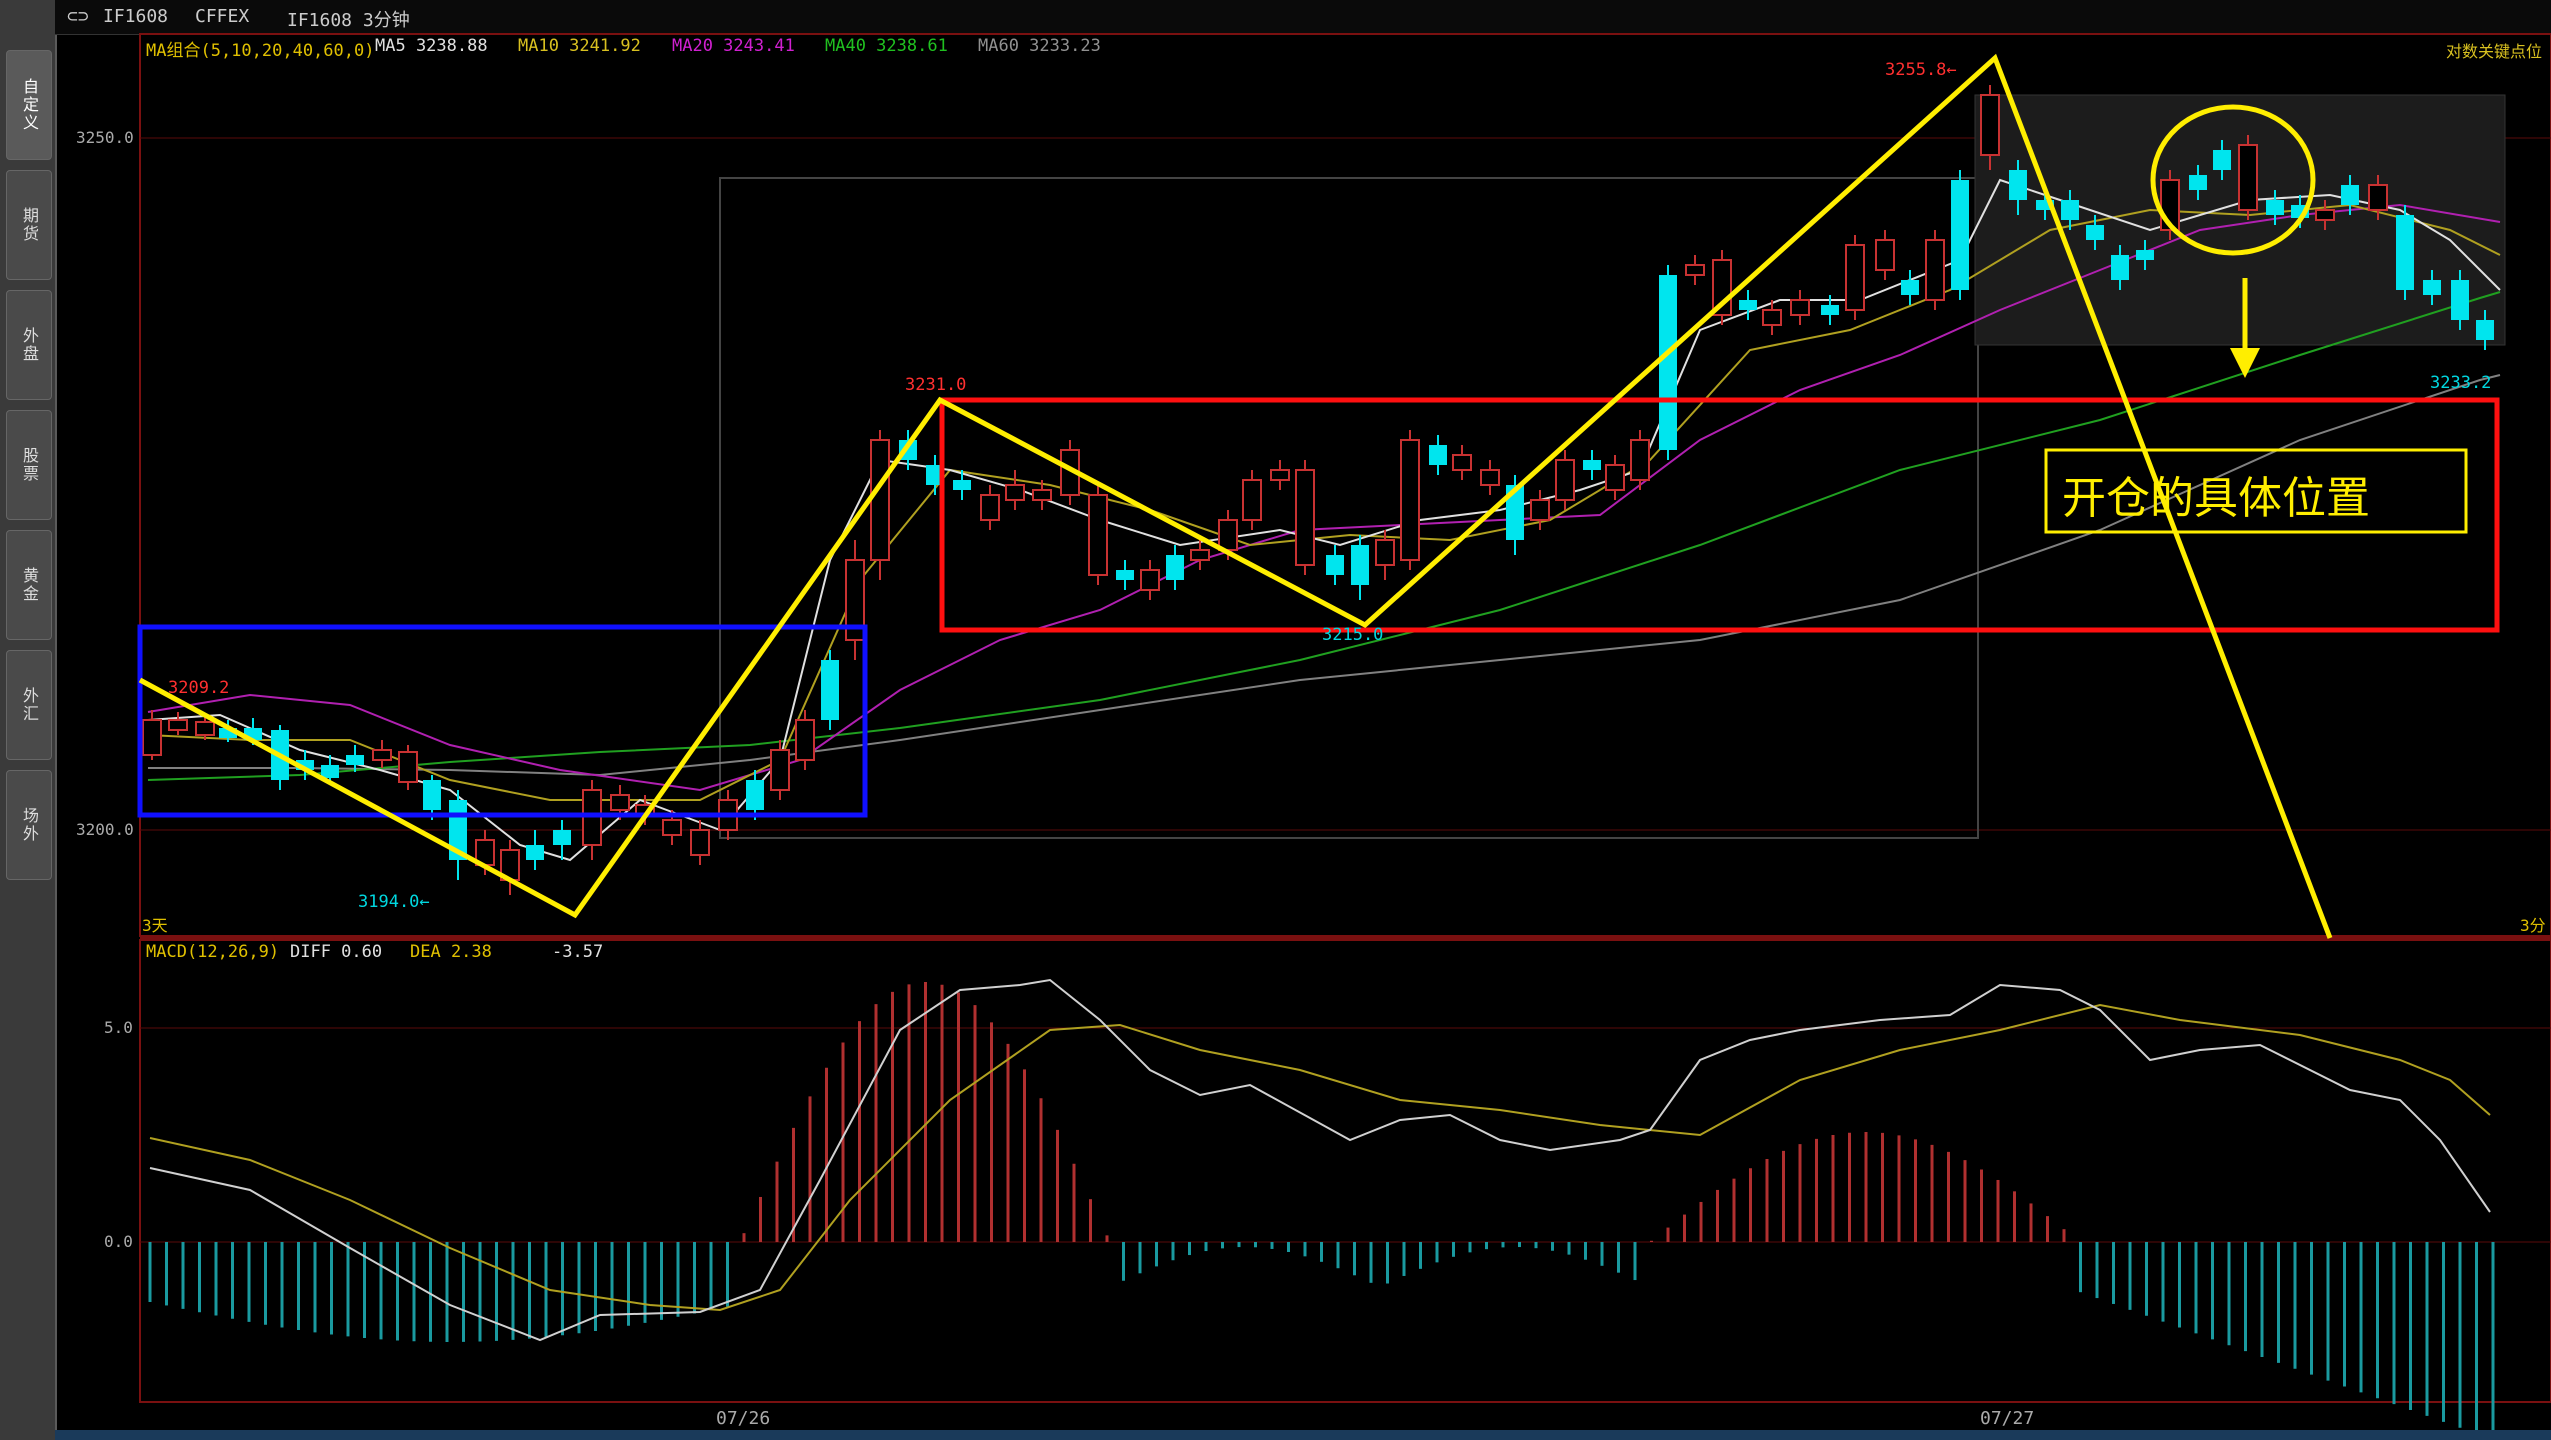 Image resolution: width=2551 pixels, height=1440 pixels. Describe the element at coordinates (579, 46) in the screenshot. I see `ma10-legend: MA10 3241.92` at that location.